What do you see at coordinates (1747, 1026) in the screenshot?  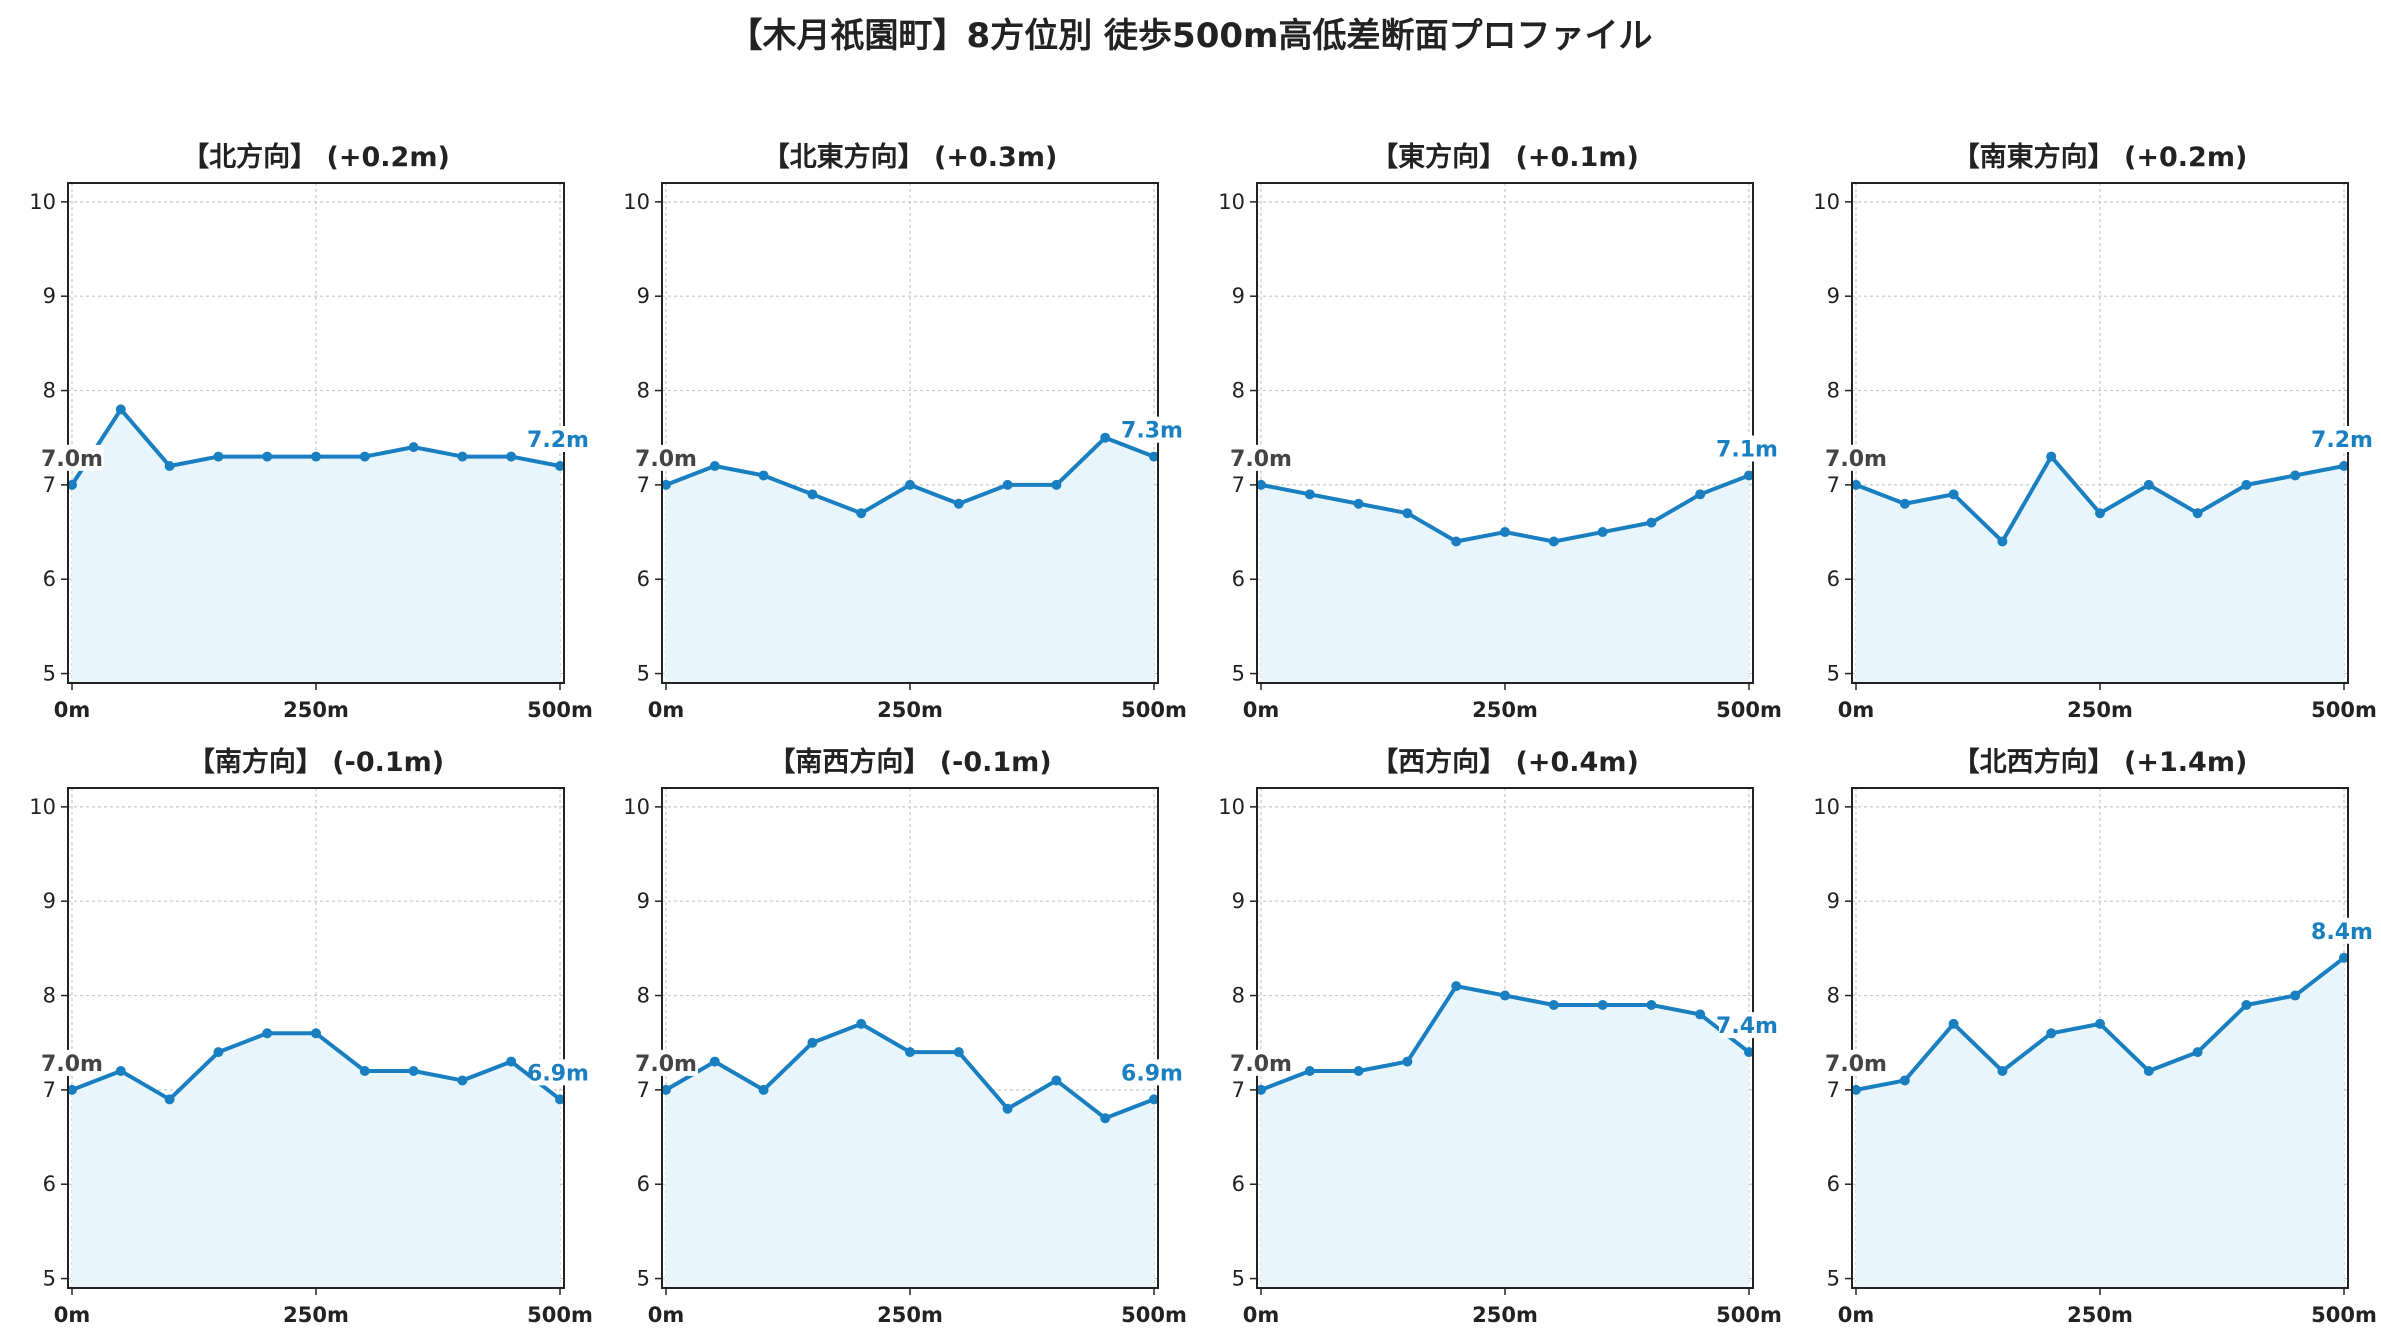 I see `end-label: 7.4m` at bounding box center [1747, 1026].